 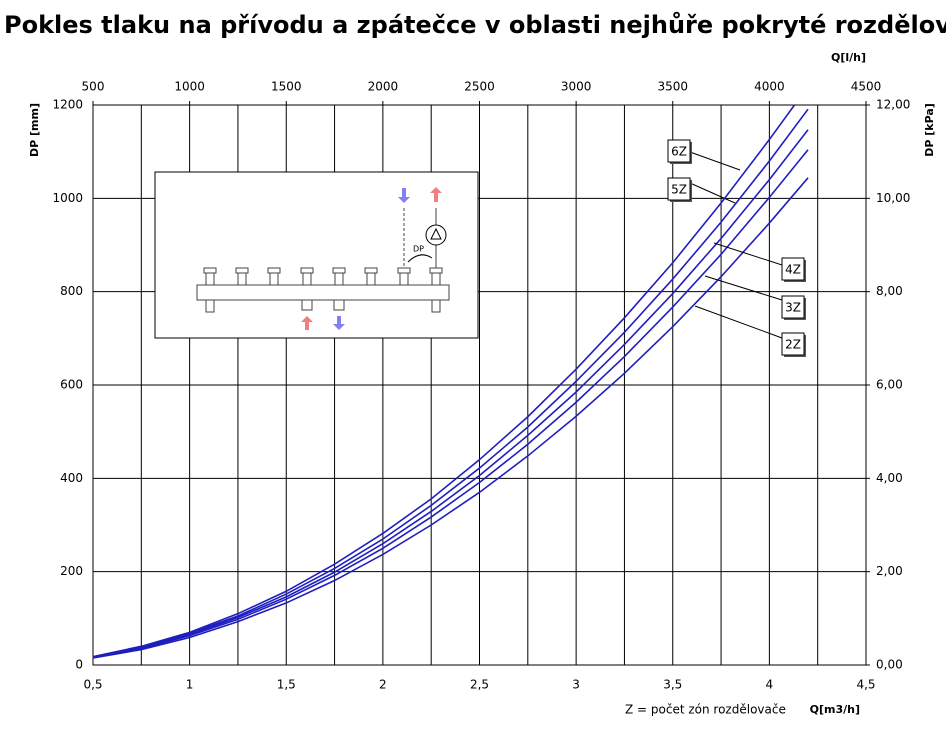 What do you see at coordinates (893, 198) in the screenshot?
I see `y2-tick-label: 10,00` at bounding box center [893, 198].